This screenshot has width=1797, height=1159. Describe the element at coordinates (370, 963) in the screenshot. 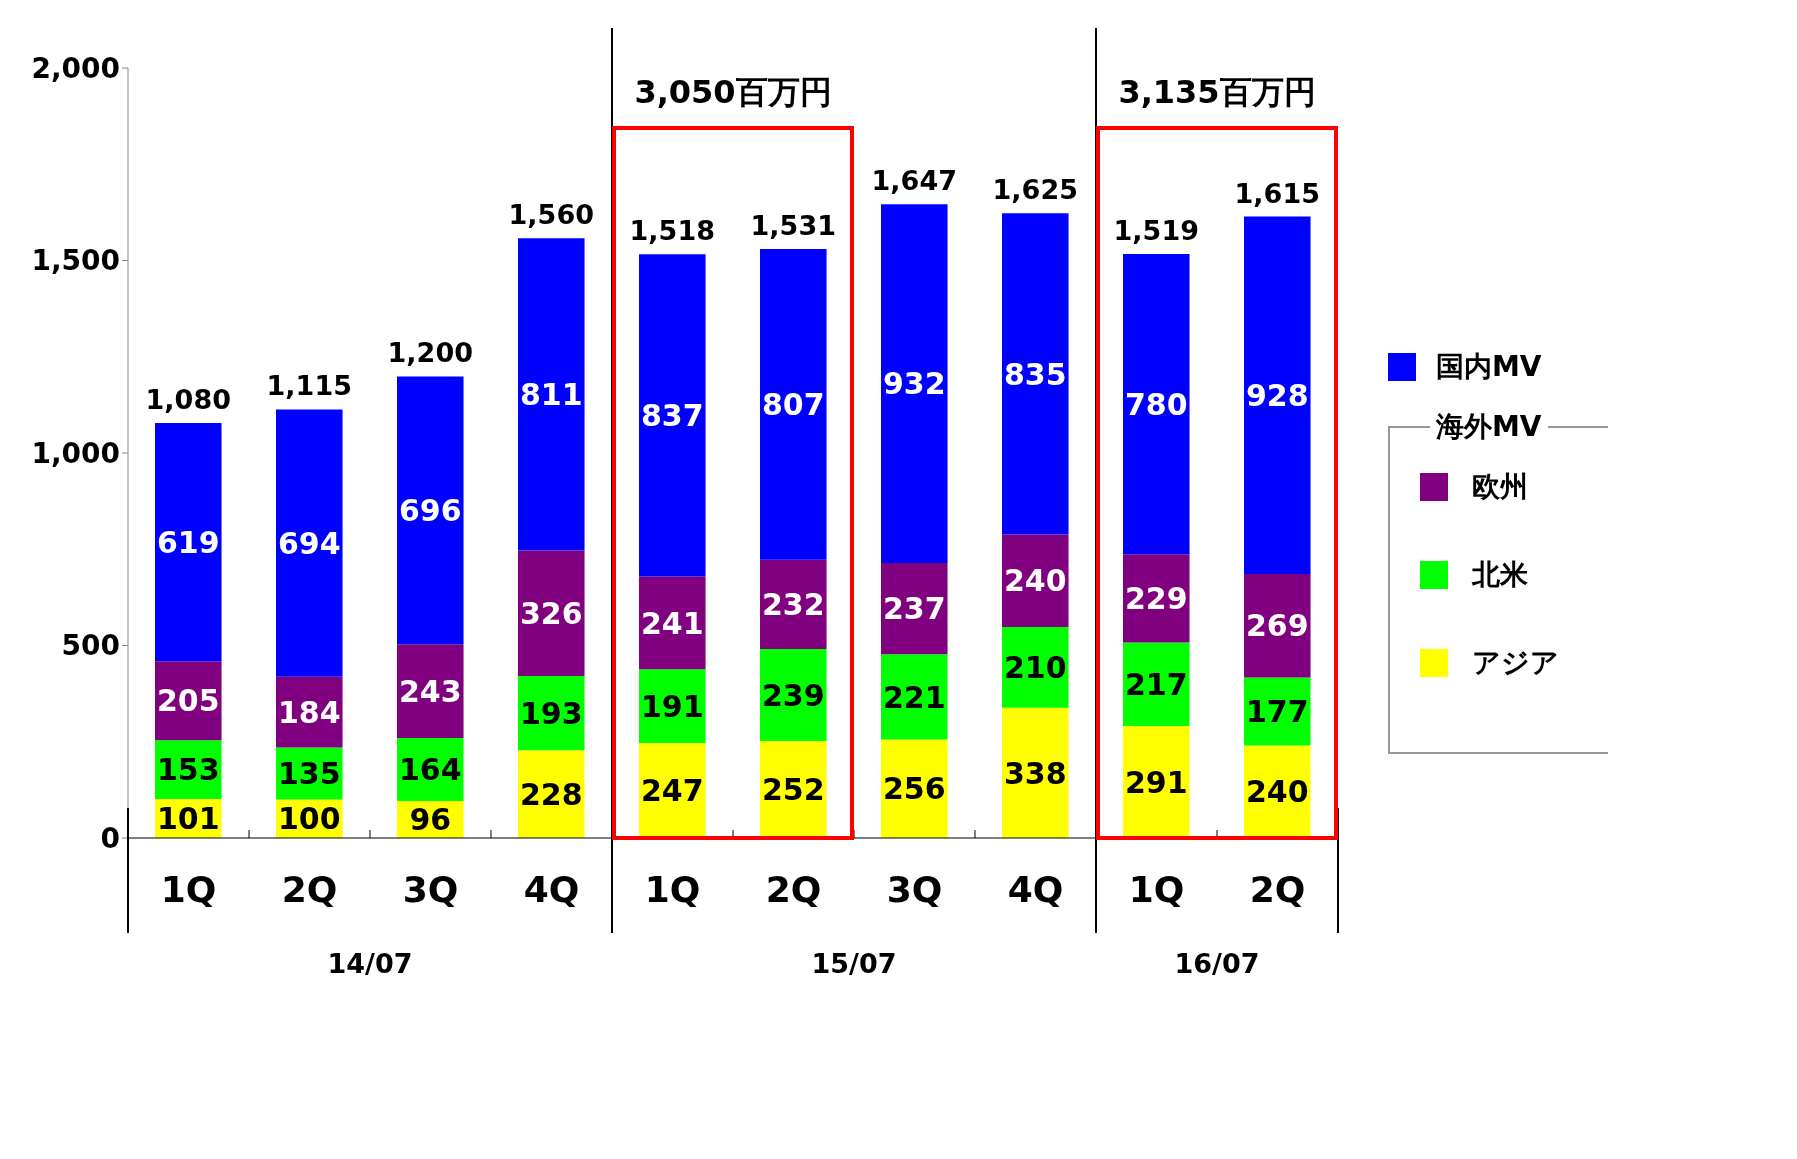

I see `text: 14/07` at that location.